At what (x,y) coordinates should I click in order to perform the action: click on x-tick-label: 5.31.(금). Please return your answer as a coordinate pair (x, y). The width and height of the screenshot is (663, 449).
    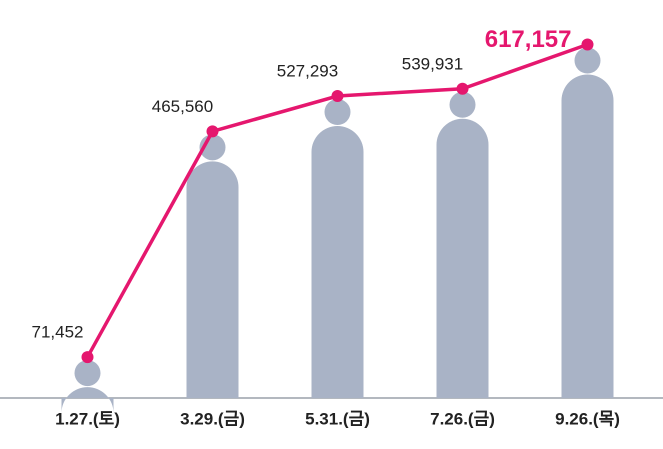
    Looking at the image, I should click on (337, 418).